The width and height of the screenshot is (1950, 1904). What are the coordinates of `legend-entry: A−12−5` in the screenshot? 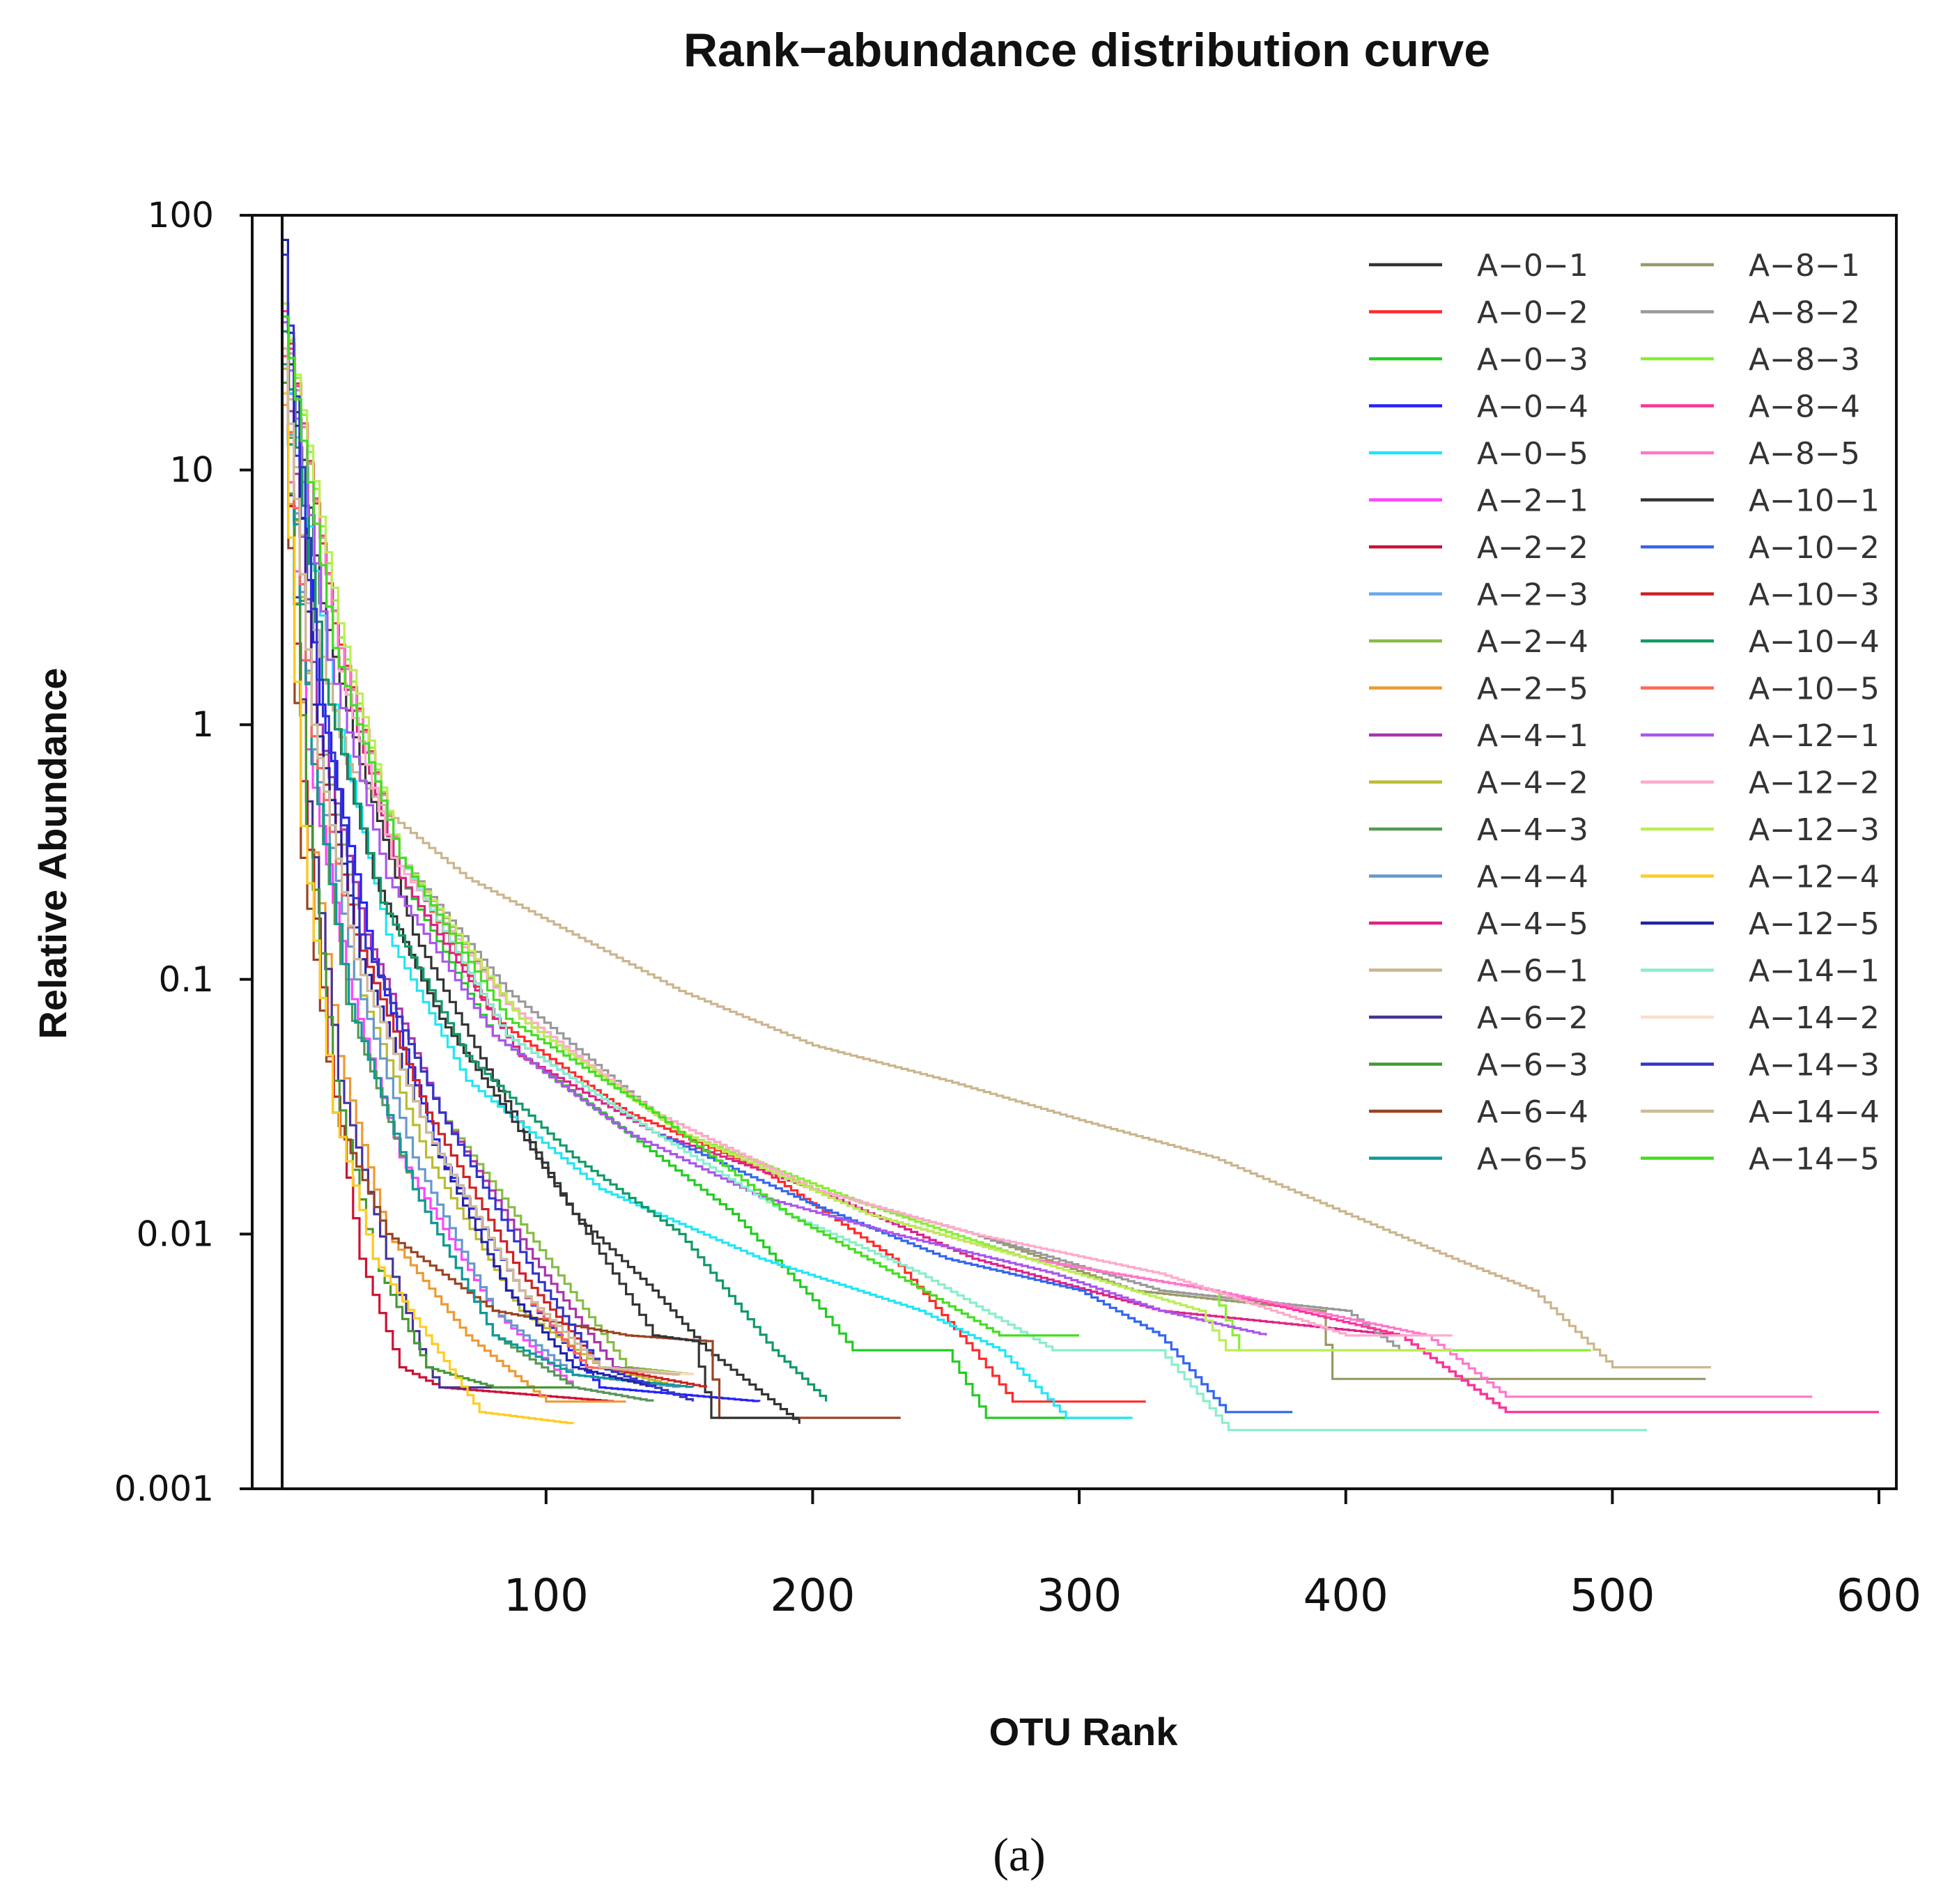 It's located at (1760, 924).